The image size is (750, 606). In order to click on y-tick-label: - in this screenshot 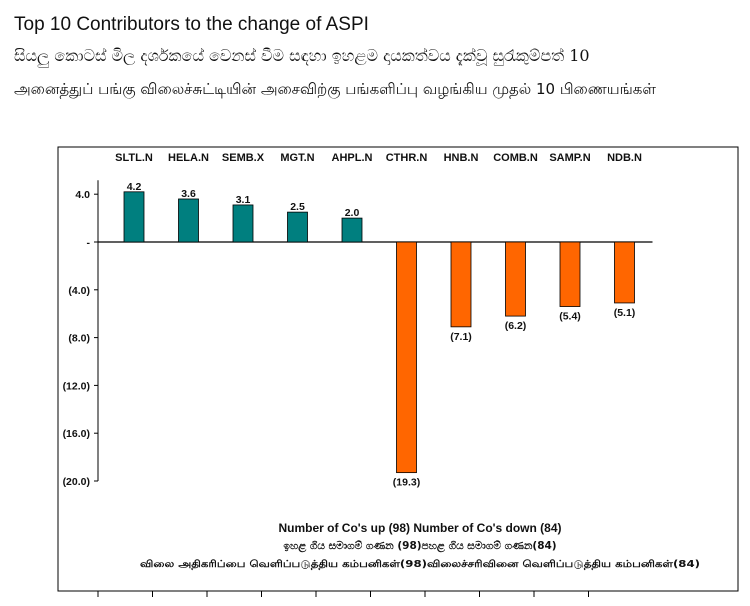, I will do `click(89, 243)`.